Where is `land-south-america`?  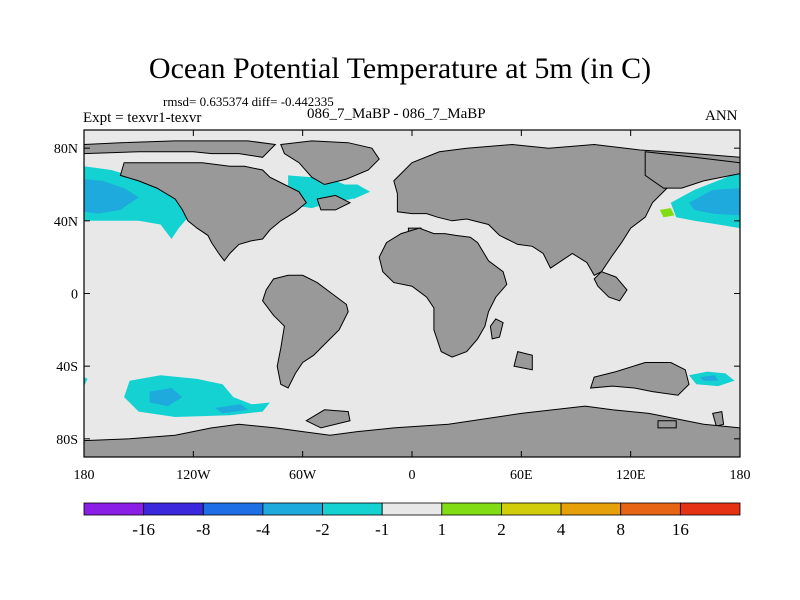
land-south-america is located at coordinates (305, 331).